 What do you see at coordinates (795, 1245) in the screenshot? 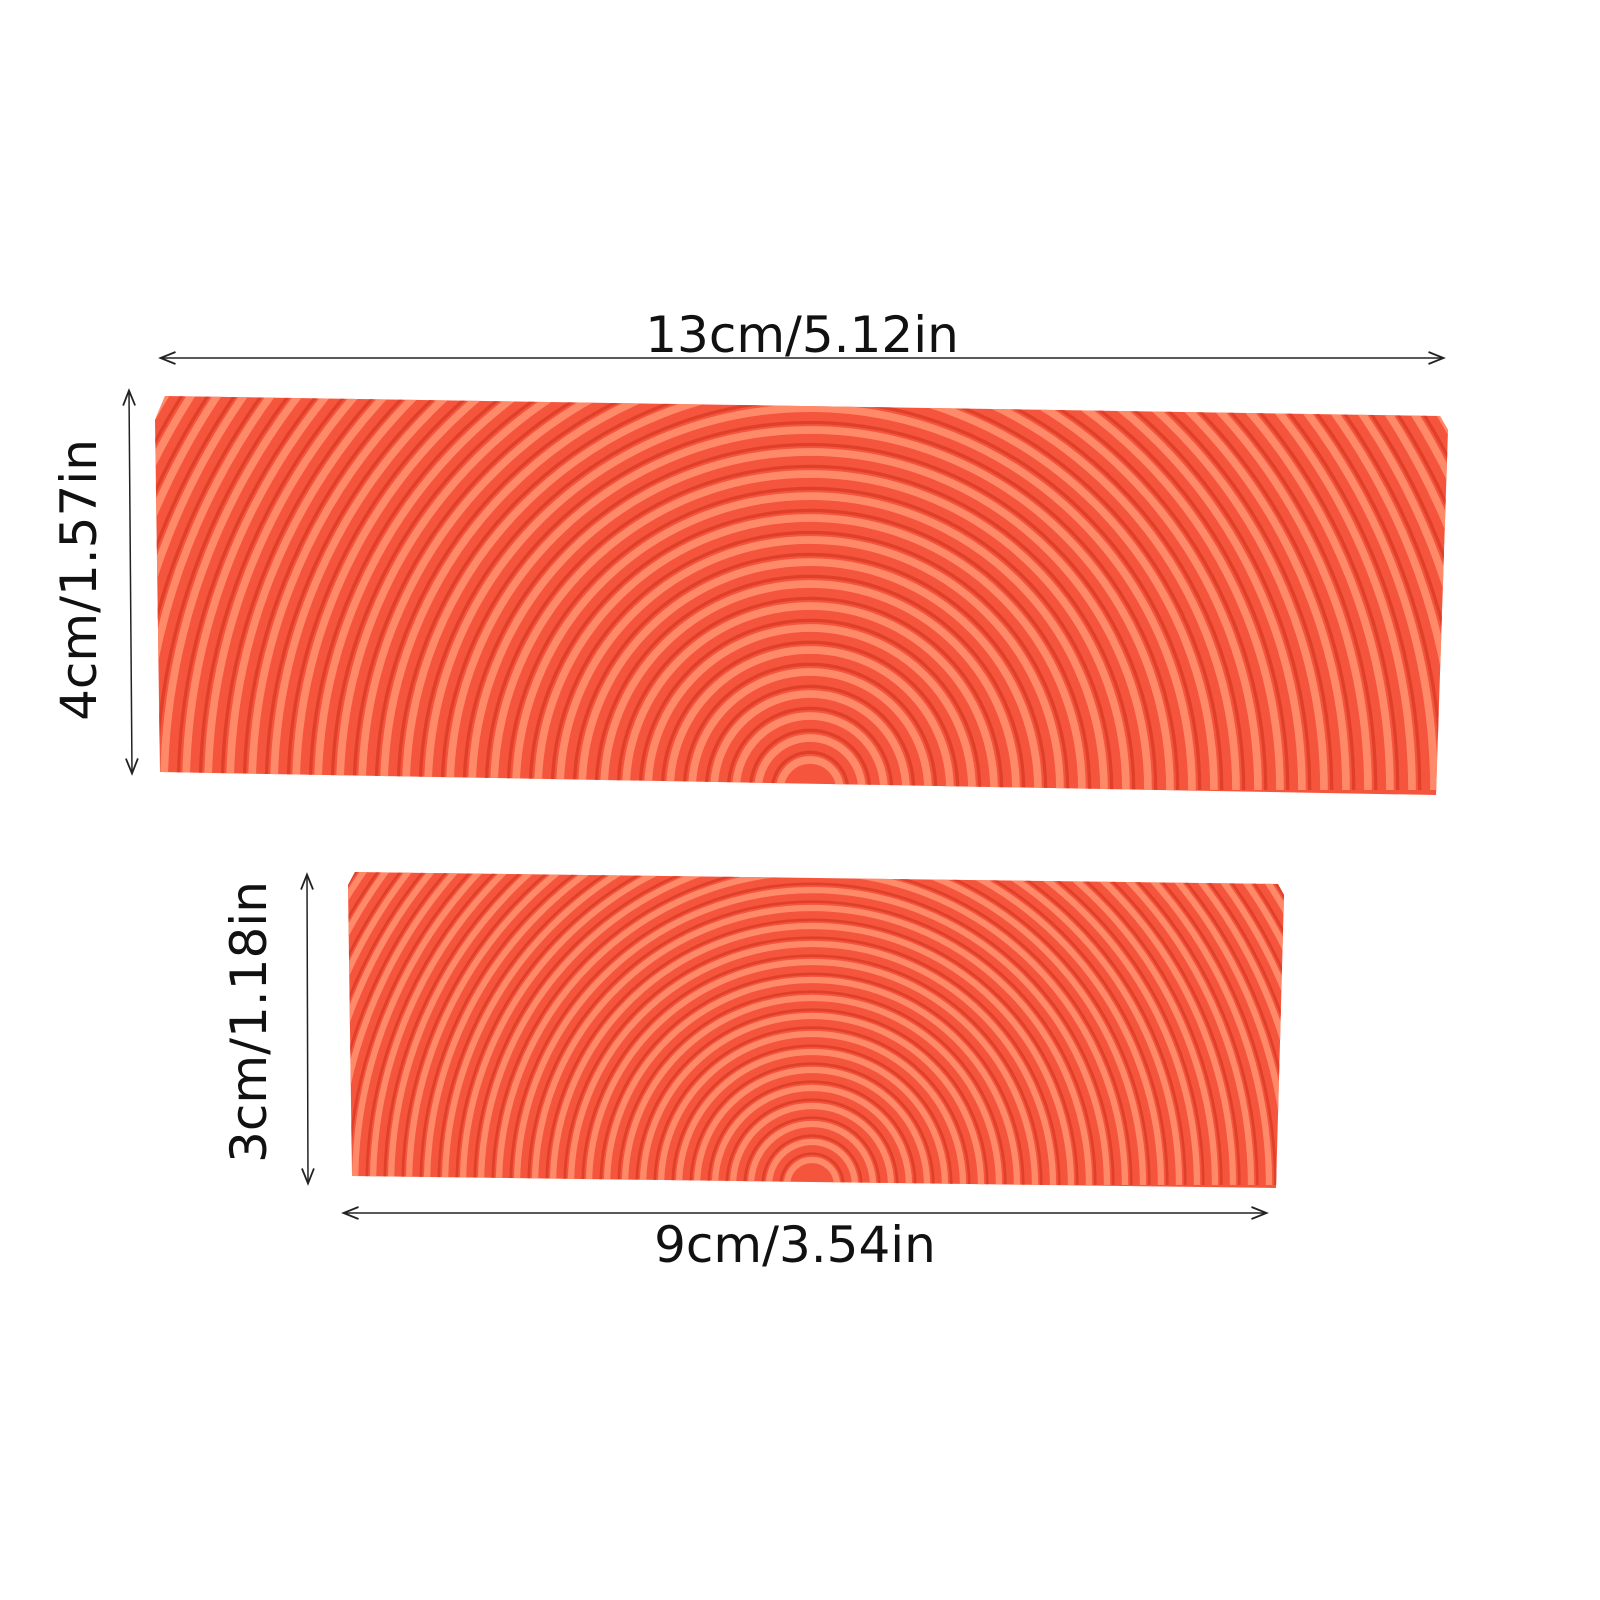
I see `small-width-label: 9cm/3.54in` at bounding box center [795, 1245].